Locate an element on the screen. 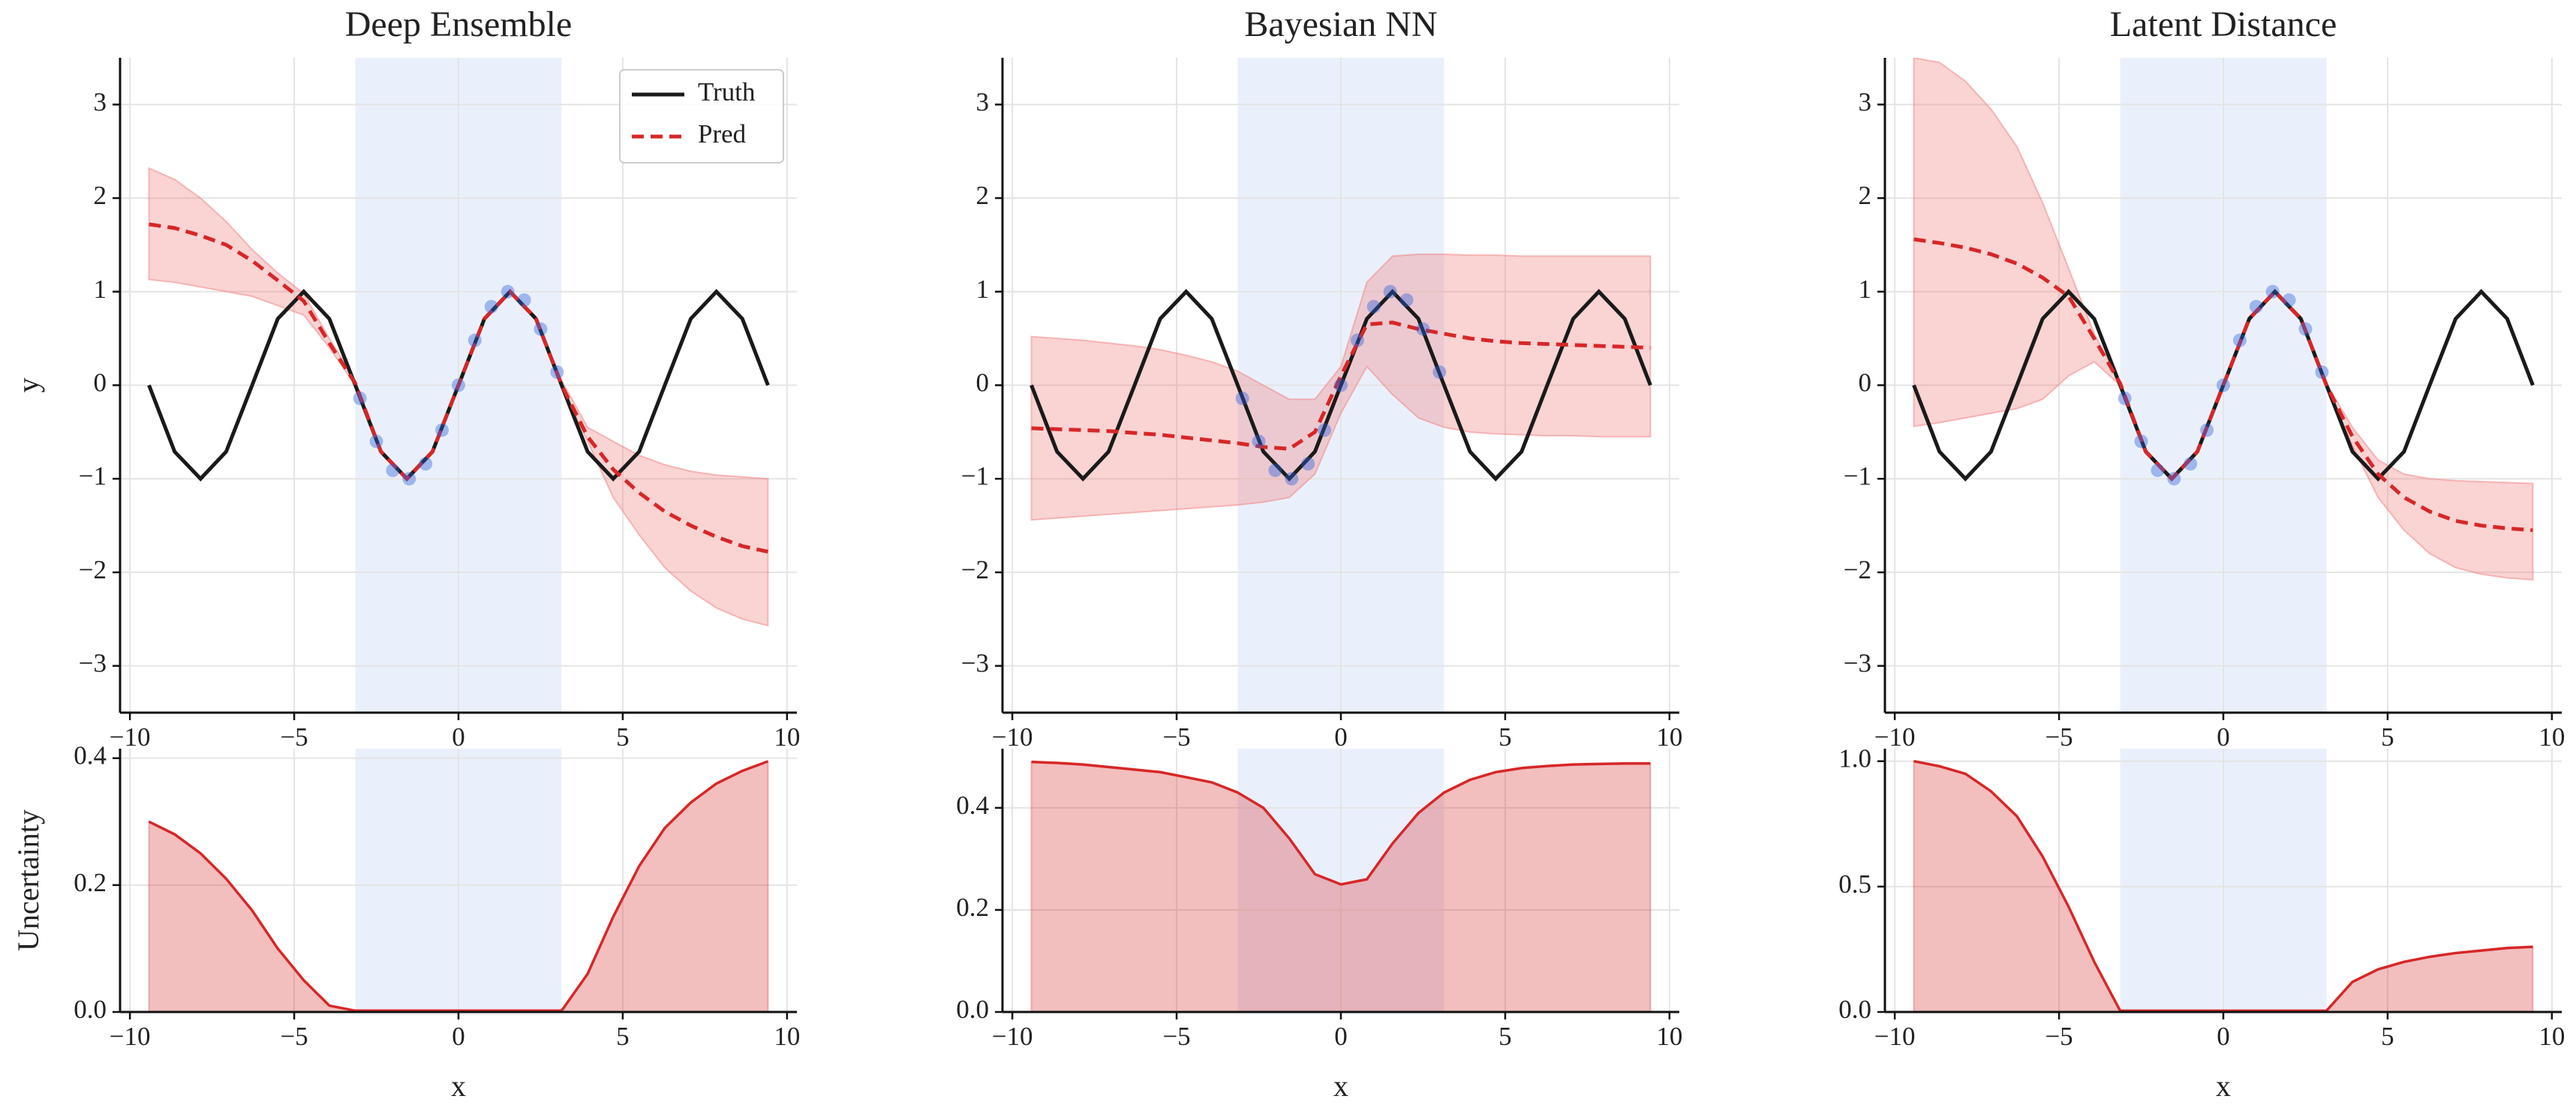  y-tick-label: 0.5 is located at coordinates (1854, 884).